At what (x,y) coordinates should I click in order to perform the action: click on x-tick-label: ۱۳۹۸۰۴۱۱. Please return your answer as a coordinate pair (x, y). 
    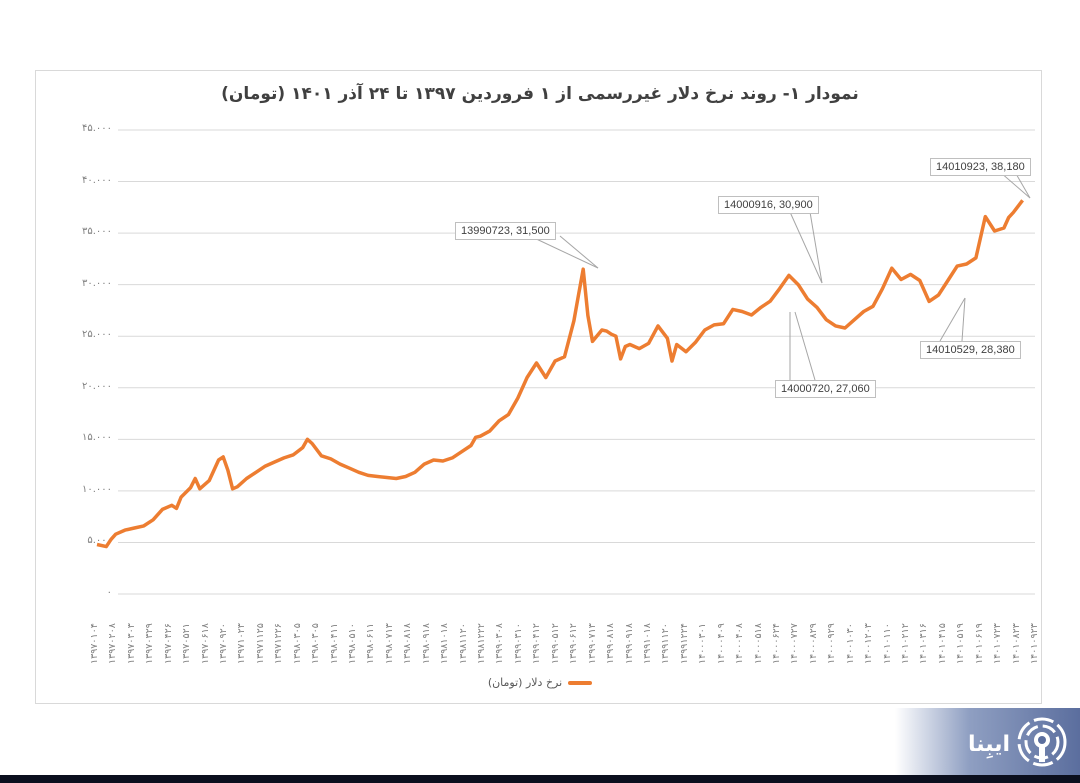
    Looking at the image, I should click on (334, 643).